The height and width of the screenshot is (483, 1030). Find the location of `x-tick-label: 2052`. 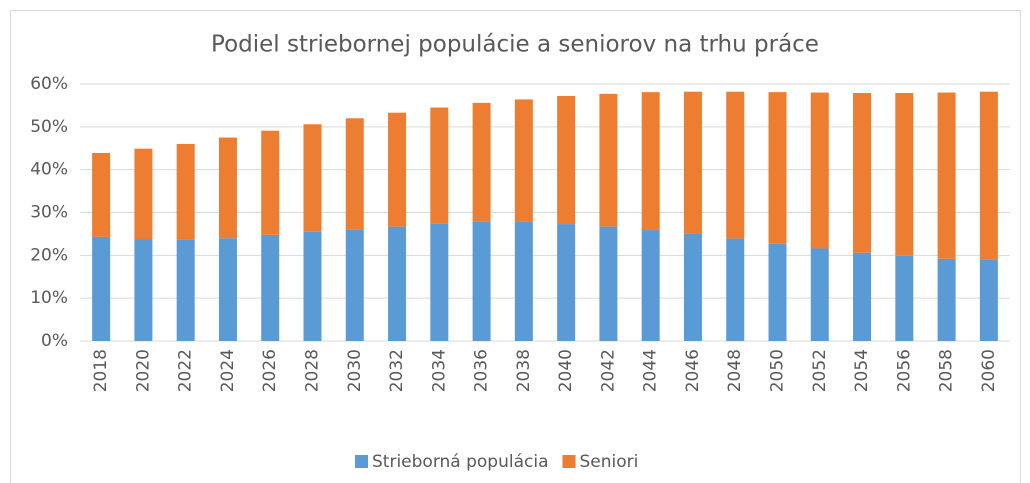

x-tick-label: 2052 is located at coordinates (820, 370).